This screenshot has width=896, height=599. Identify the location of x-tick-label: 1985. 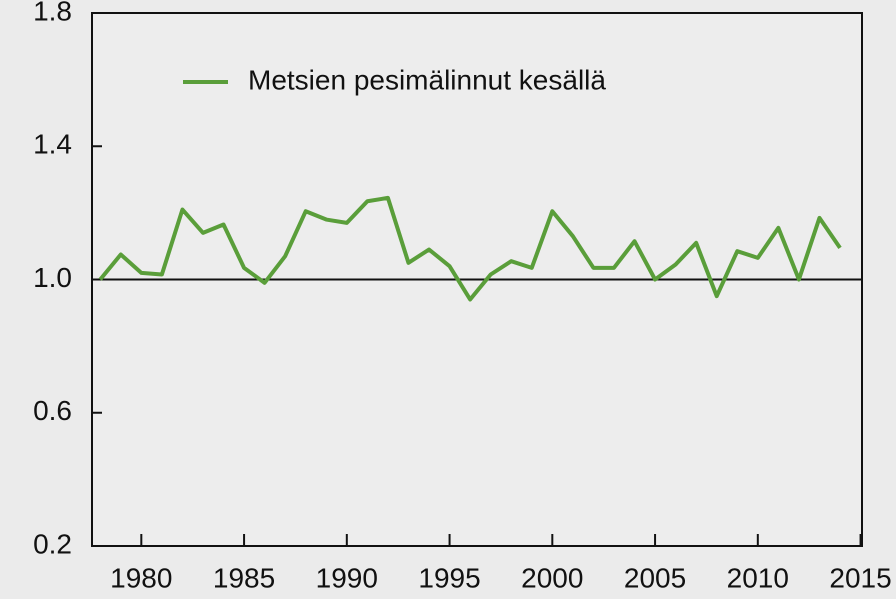
(244, 577).